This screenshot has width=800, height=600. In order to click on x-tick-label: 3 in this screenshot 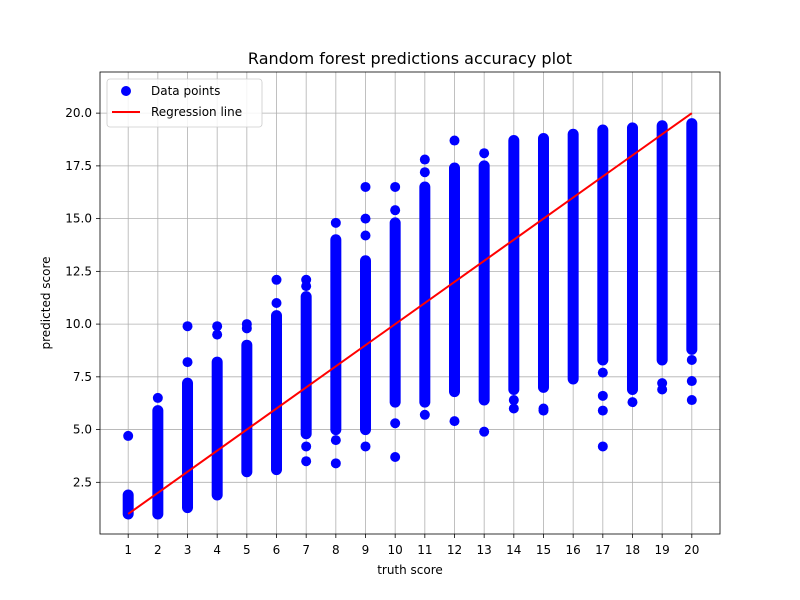, I will do `click(188, 550)`.